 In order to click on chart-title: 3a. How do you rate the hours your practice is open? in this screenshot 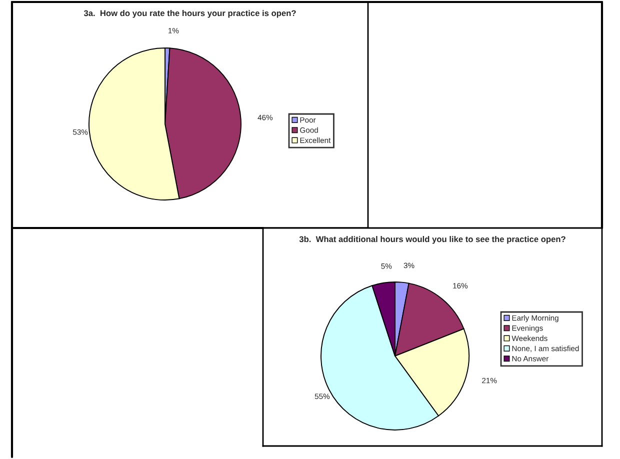, I will do `click(190, 14)`.